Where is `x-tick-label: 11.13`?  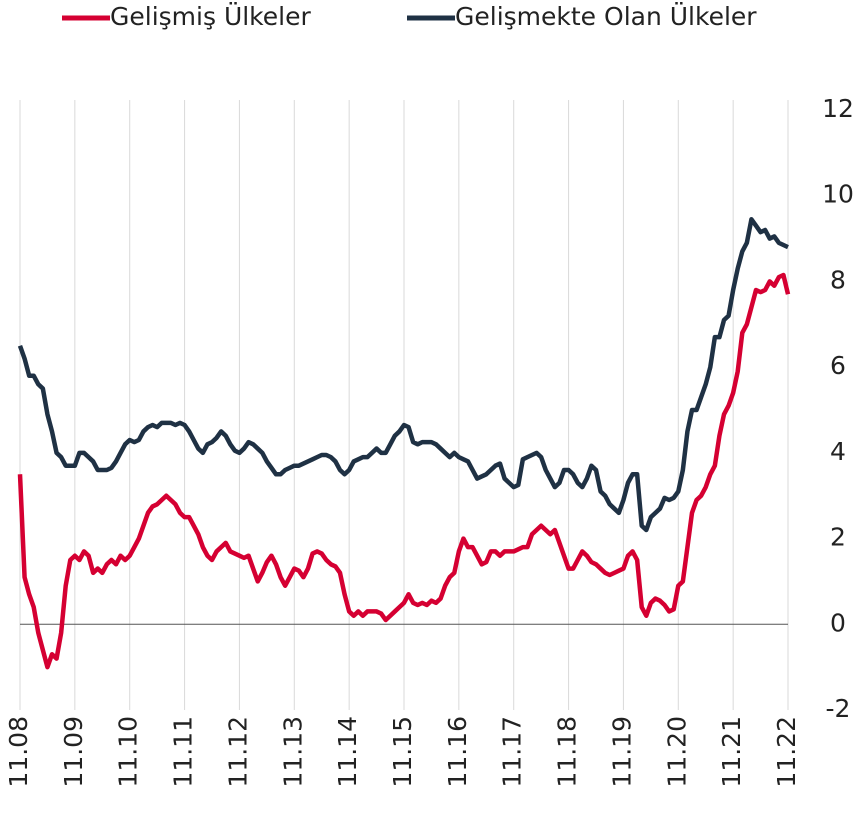 x-tick-label: 11.13 is located at coordinates (292, 752).